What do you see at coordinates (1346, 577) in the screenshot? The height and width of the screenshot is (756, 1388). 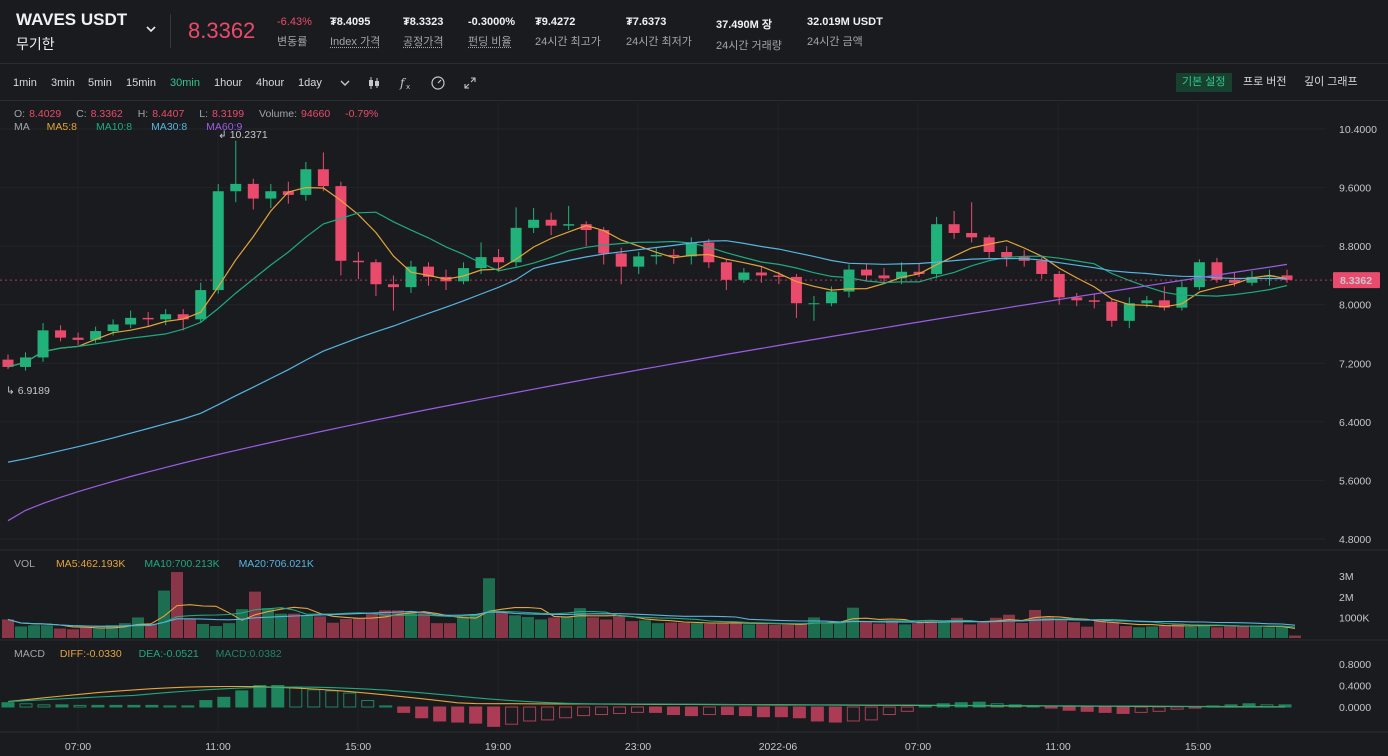 I see `volume-tick-label: 3M` at bounding box center [1346, 577].